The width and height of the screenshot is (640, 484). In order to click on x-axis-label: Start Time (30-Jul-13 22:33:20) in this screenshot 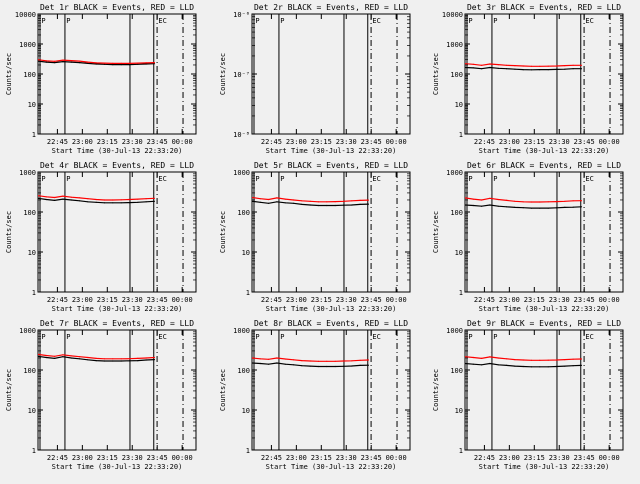, I will do `click(117, 151)`.